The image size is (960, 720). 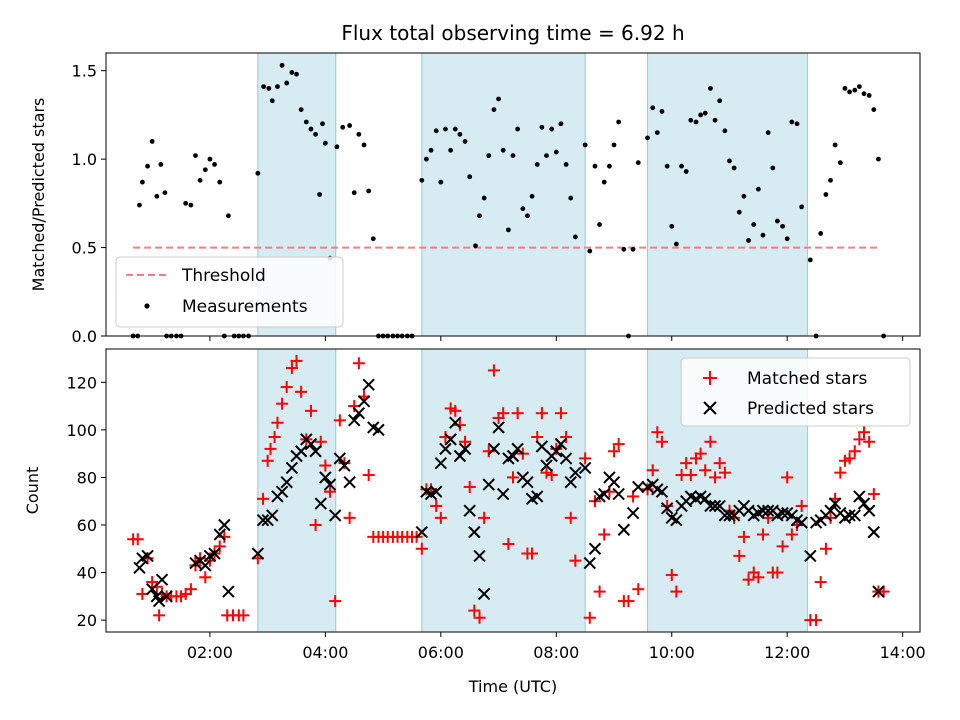 I want to click on x-tick-label: 02:00, so click(x=210, y=652).